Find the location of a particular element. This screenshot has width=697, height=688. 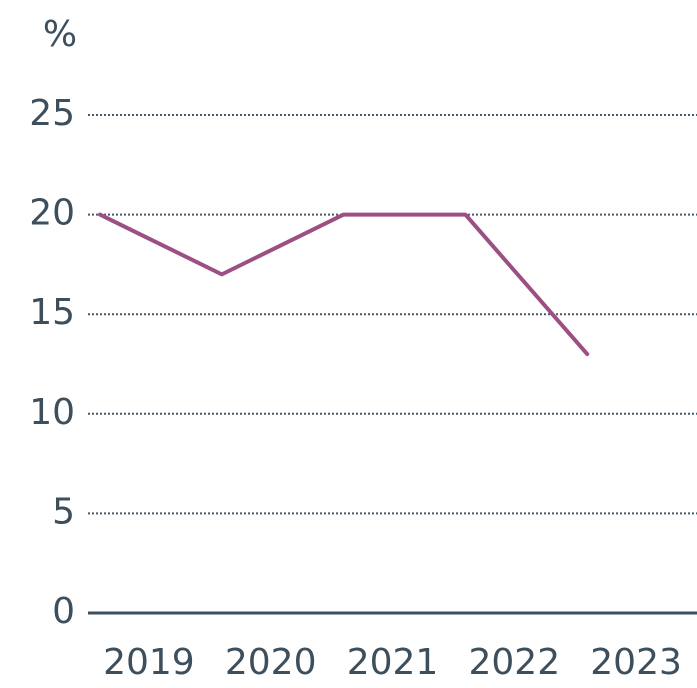

line-series is located at coordinates (344, 284).